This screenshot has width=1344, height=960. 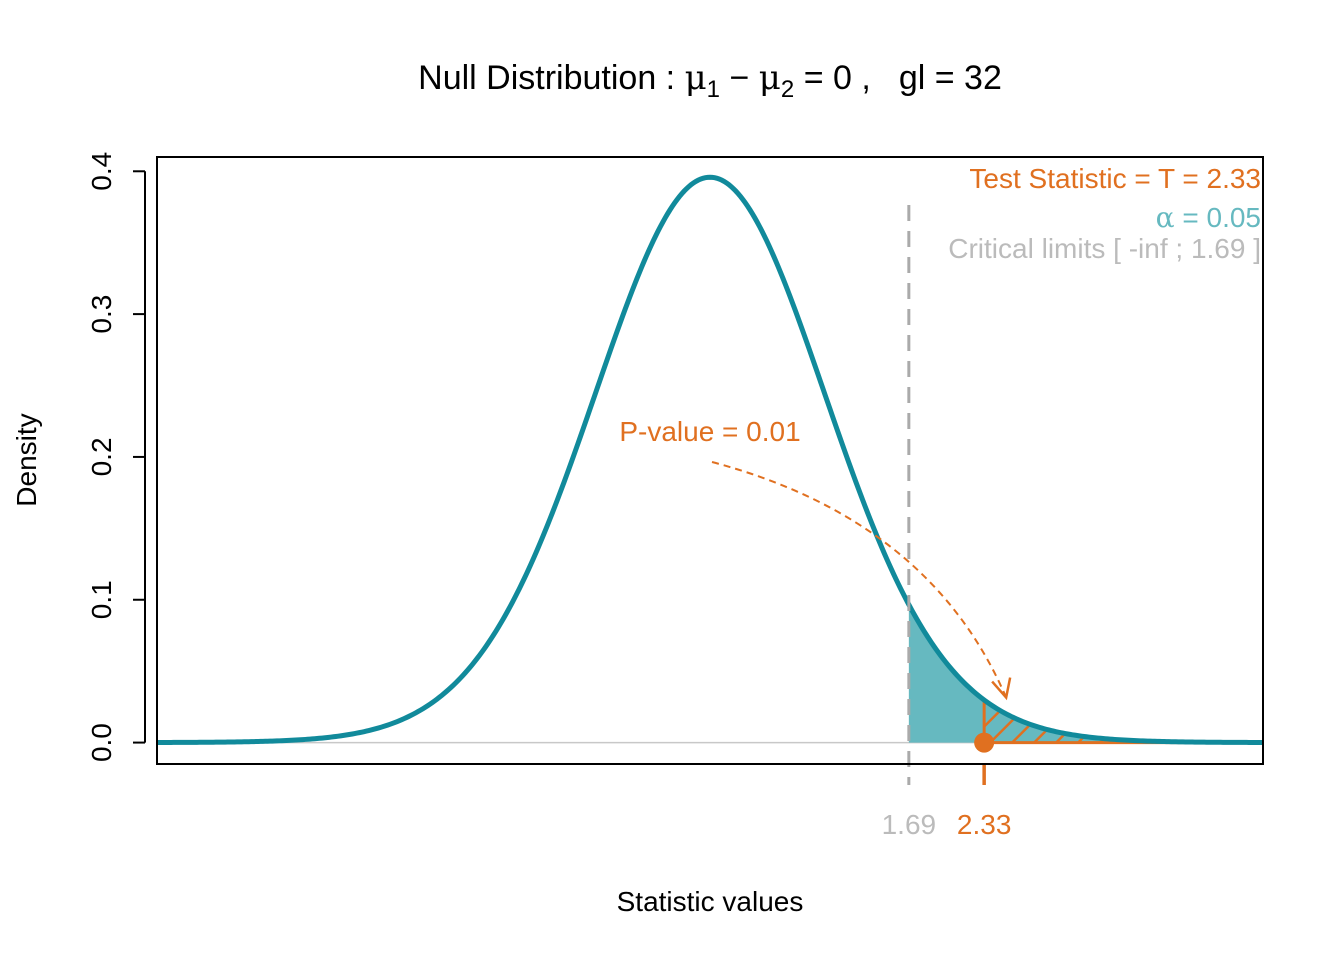 I want to click on test-statistic-label: Test Statistic = T = 2.33, so click(x=1115, y=178).